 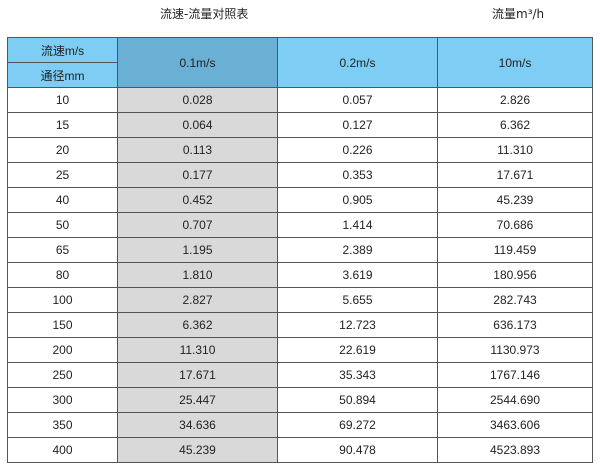 What do you see at coordinates (62, 125) in the screenshot?
I see `diameter-cell: 15` at bounding box center [62, 125].